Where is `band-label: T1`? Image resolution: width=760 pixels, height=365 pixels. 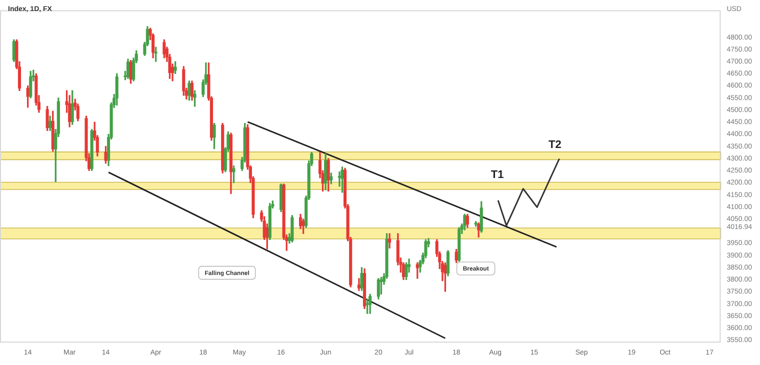
band-label: T1 is located at coordinates (497, 175).